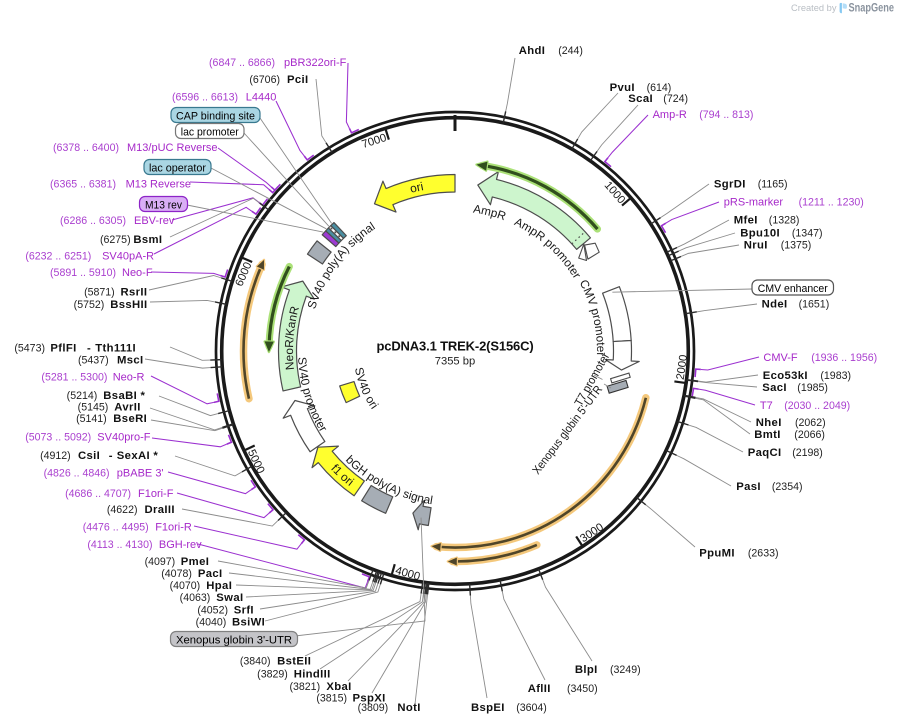 The height and width of the screenshot is (724, 897). I want to click on svg-text: MfeI, so click(746, 221).